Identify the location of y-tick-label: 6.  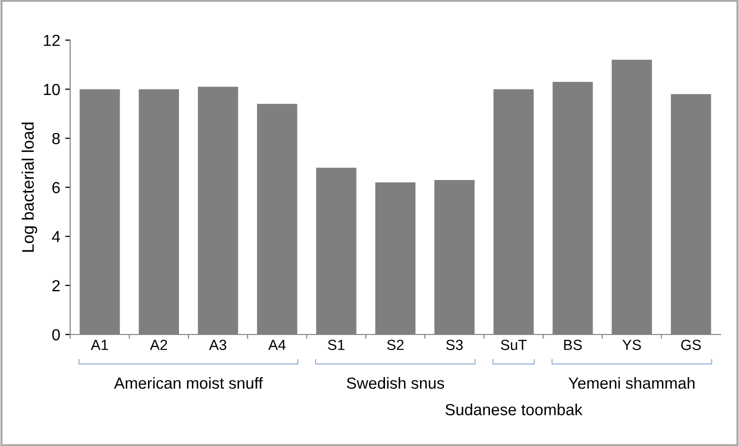
(56, 188).